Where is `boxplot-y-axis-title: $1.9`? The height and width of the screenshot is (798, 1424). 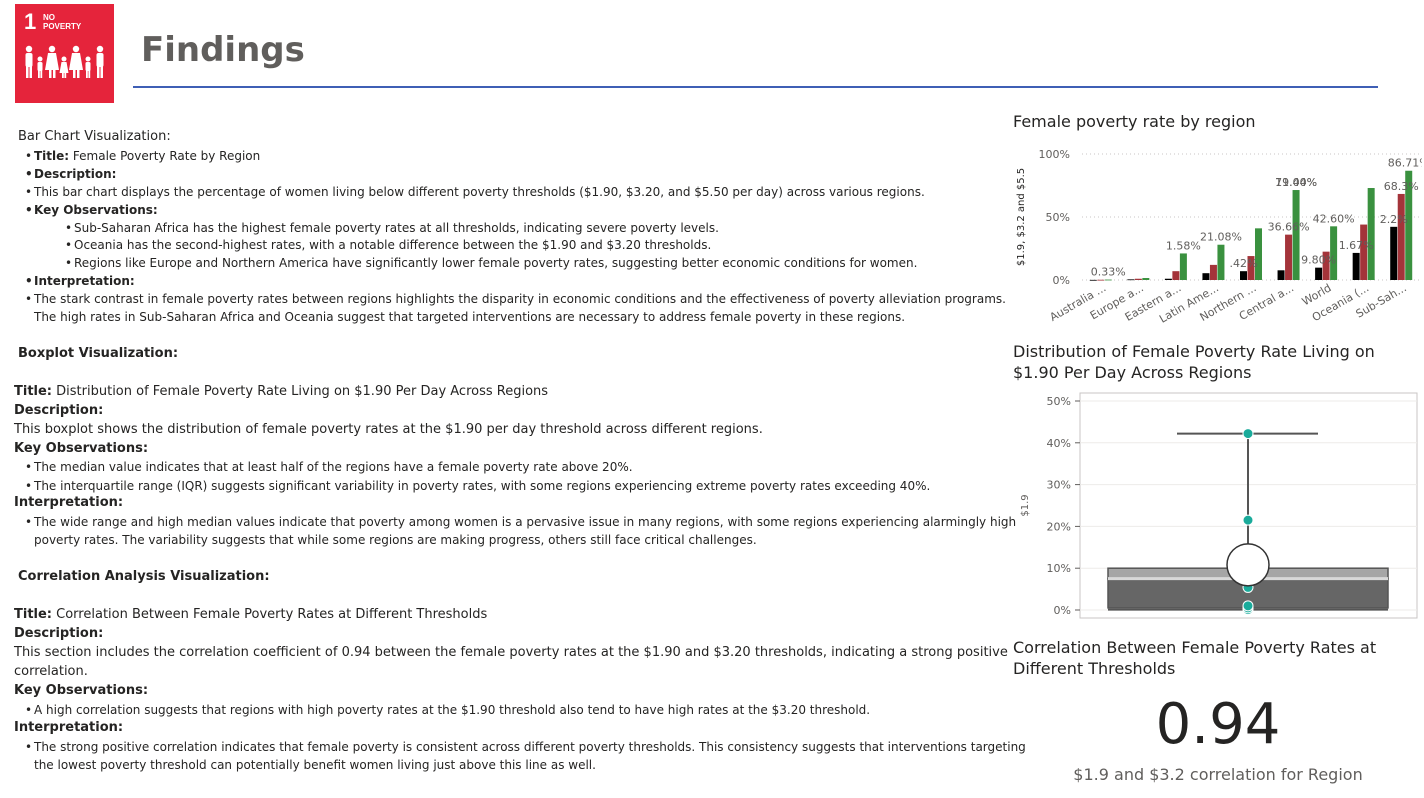
boxplot-y-axis-title: $1.9 is located at coordinates (1025, 505).